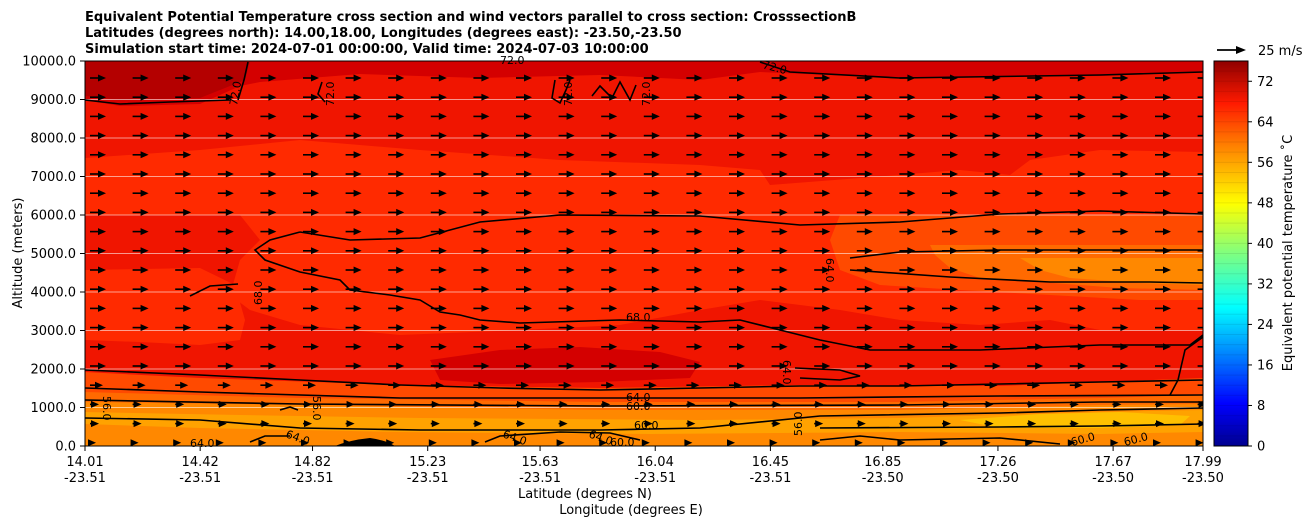  I want to click on y-tick-label: 6000.0, so click(54, 216).